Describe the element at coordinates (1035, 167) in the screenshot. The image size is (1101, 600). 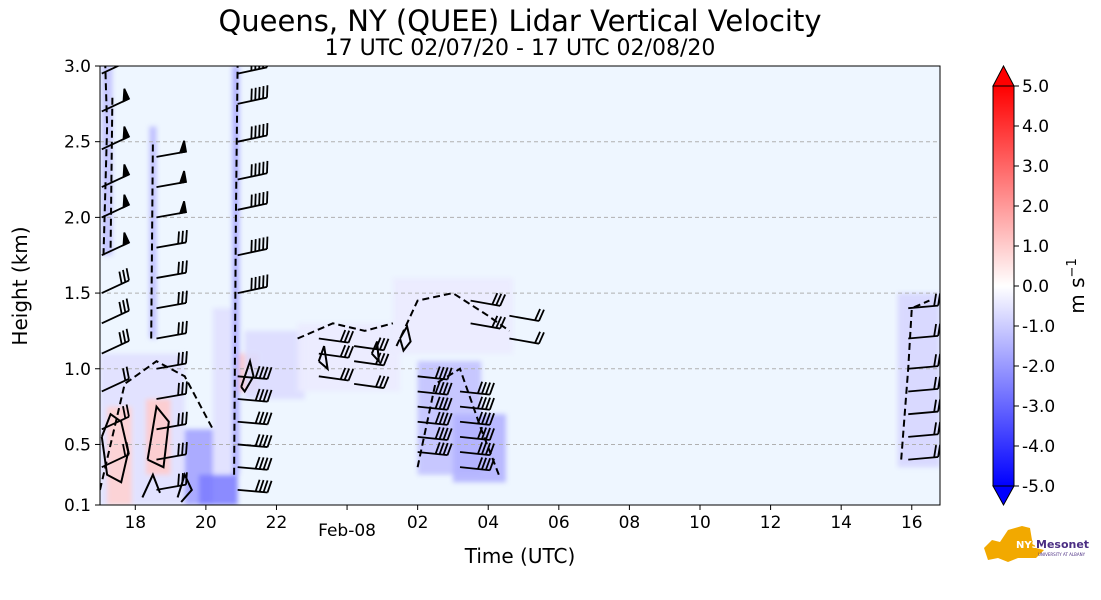
I see `colorbar-tick-label: 3.0` at that location.